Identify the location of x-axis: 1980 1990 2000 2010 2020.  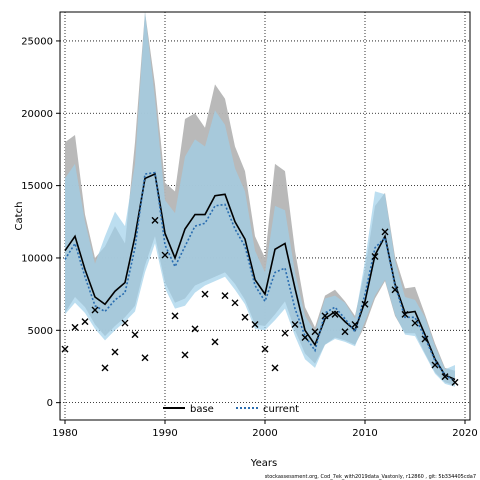
(265, 429).